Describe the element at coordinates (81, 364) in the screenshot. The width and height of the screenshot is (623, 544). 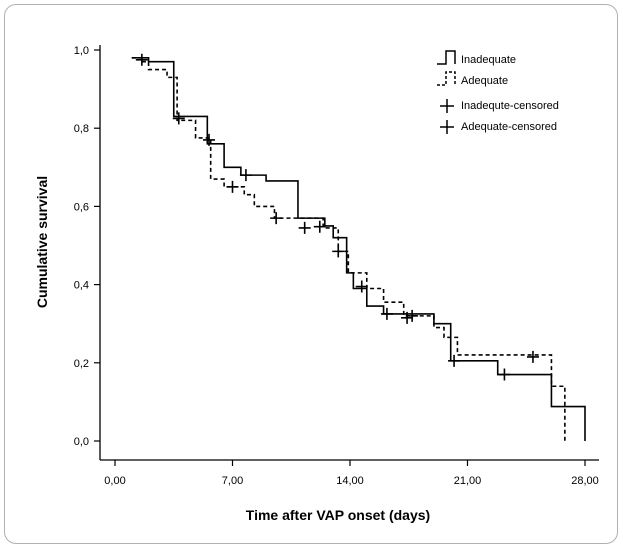
I see `y-tick-label: 0,2` at that location.